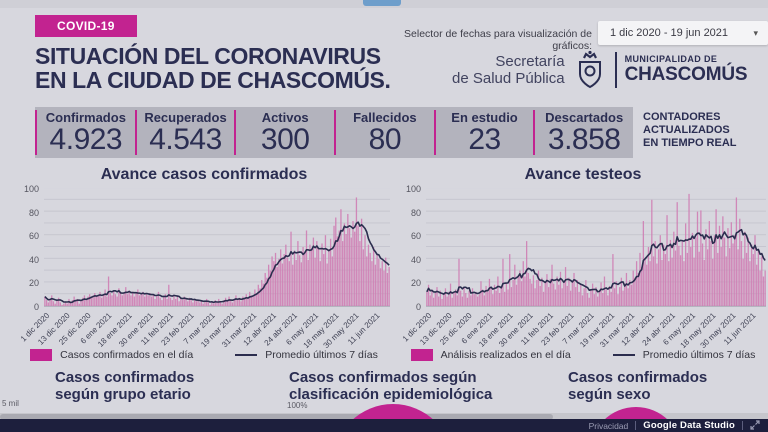  I want to click on page-title-line2: EN LA CIUDAD DE CHASCOMÚS., so click(213, 80).